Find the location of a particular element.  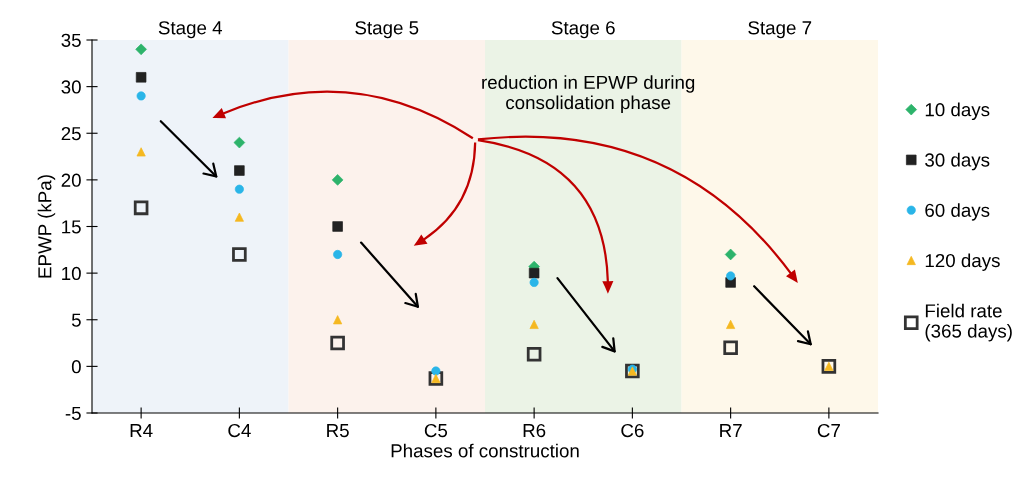

x-tick-label: R7 is located at coordinates (731, 430).